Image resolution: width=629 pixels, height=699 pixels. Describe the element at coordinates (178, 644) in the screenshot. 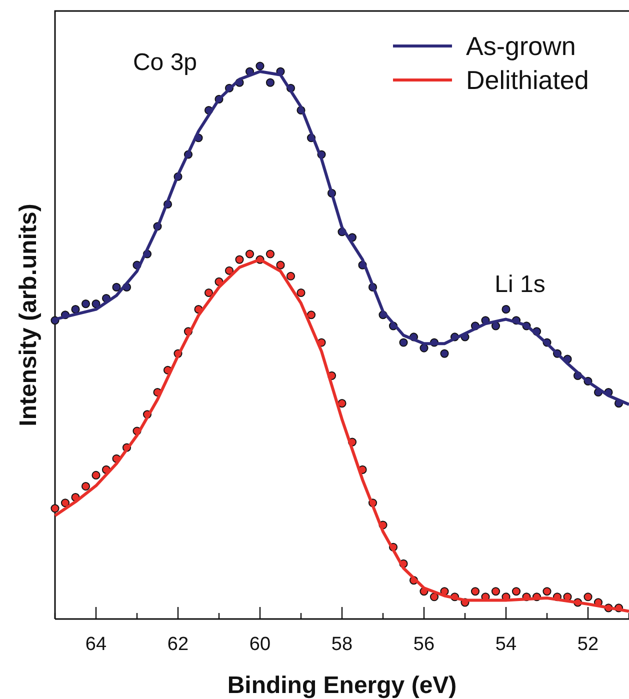

I see `x-tick-label: 62` at that location.